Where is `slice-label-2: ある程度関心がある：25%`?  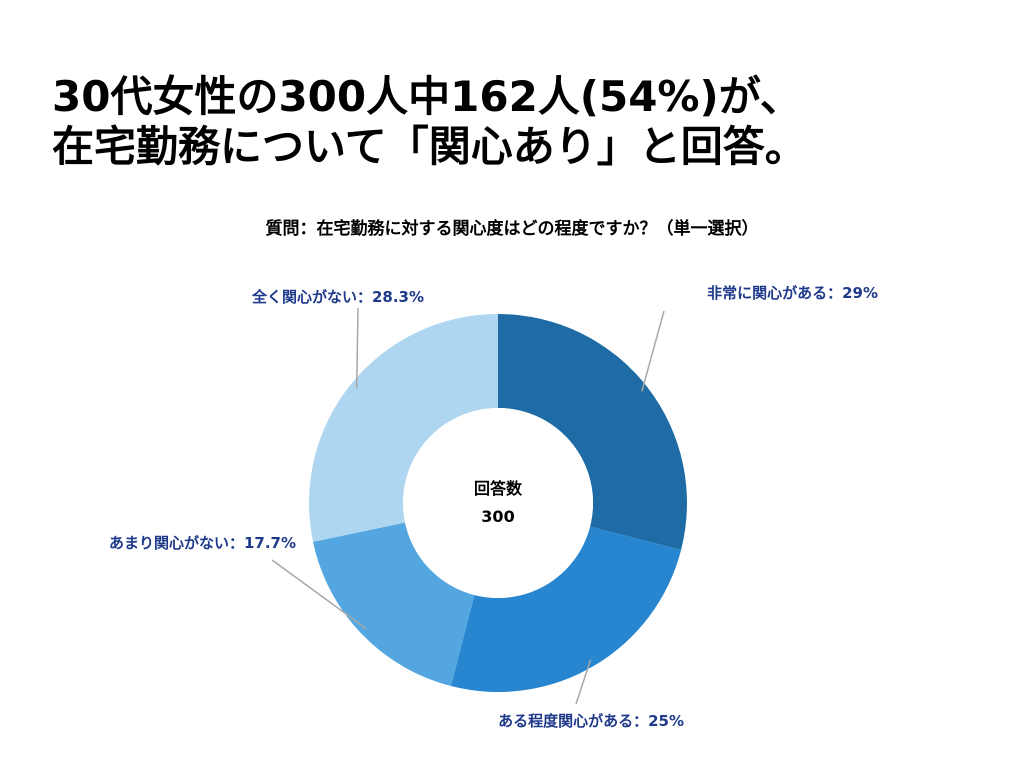
slice-label-2: ある程度関心がある：25% is located at coordinates (591, 721).